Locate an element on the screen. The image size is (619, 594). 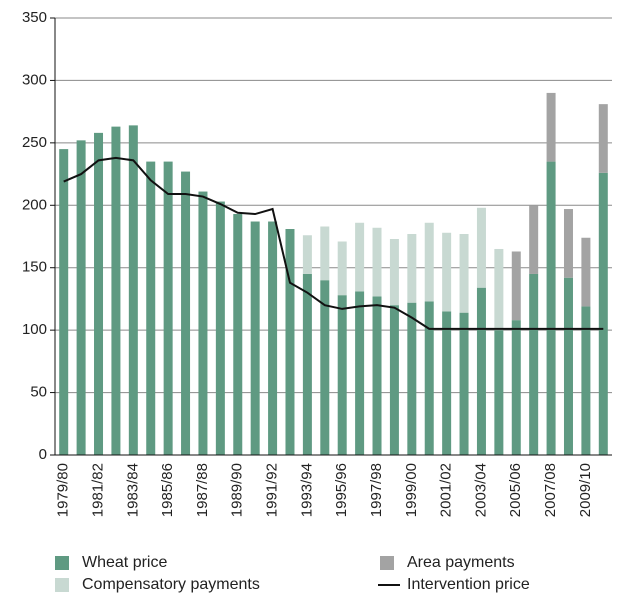
y-tick-label: 250 is located at coordinates (34, 142).